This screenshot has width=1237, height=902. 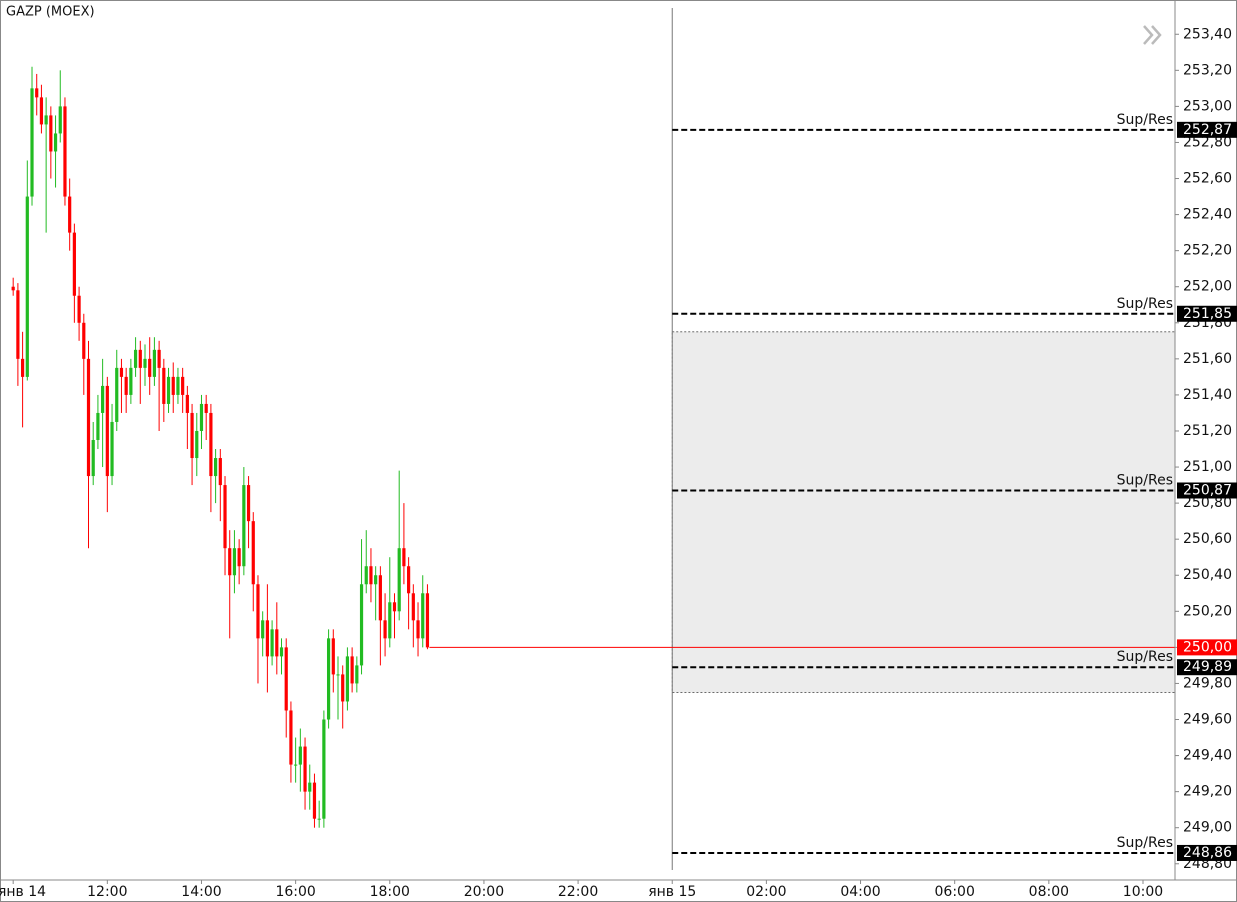 What do you see at coordinates (201, 892) in the screenshot?
I see `x-tick-label: 14:00` at bounding box center [201, 892].